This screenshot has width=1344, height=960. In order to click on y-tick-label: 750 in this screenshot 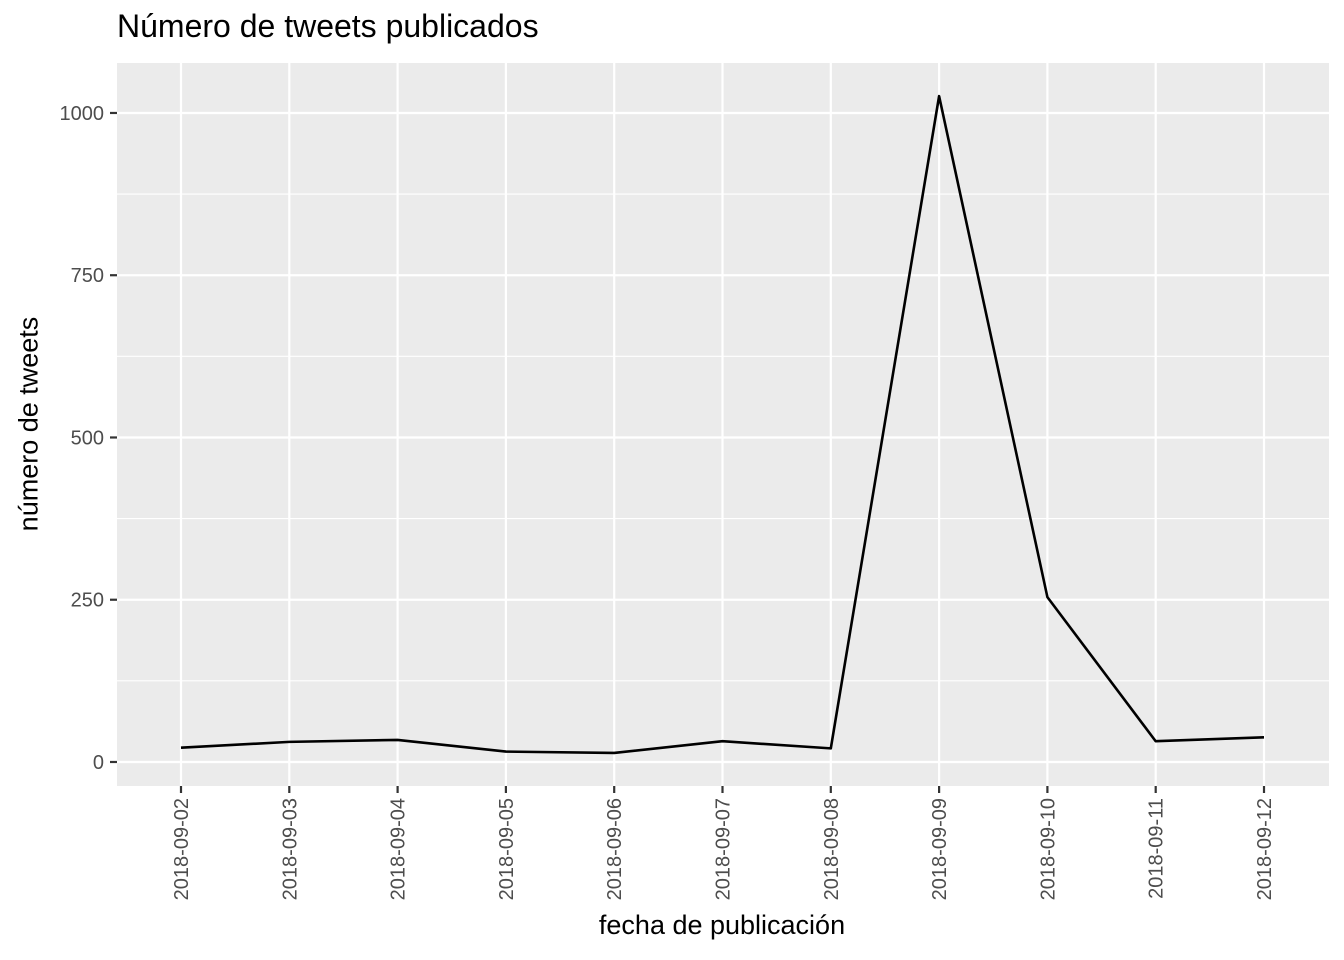, I will do `click(87, 276)`.